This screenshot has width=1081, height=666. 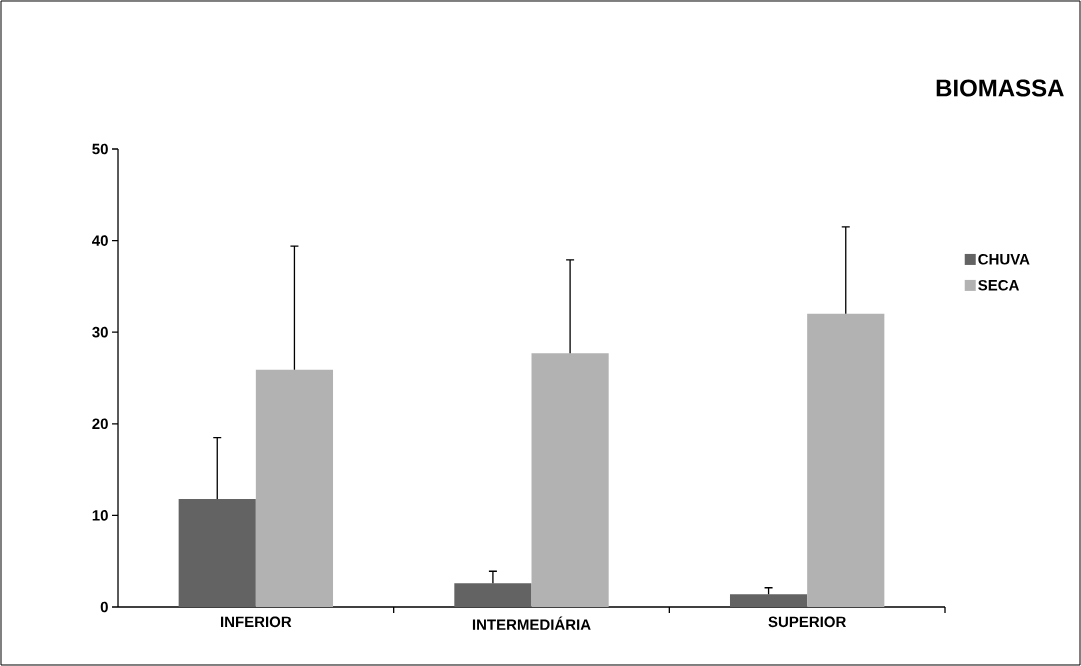 I want to click on y-tick-label: 40, so click(x=100, y=240).